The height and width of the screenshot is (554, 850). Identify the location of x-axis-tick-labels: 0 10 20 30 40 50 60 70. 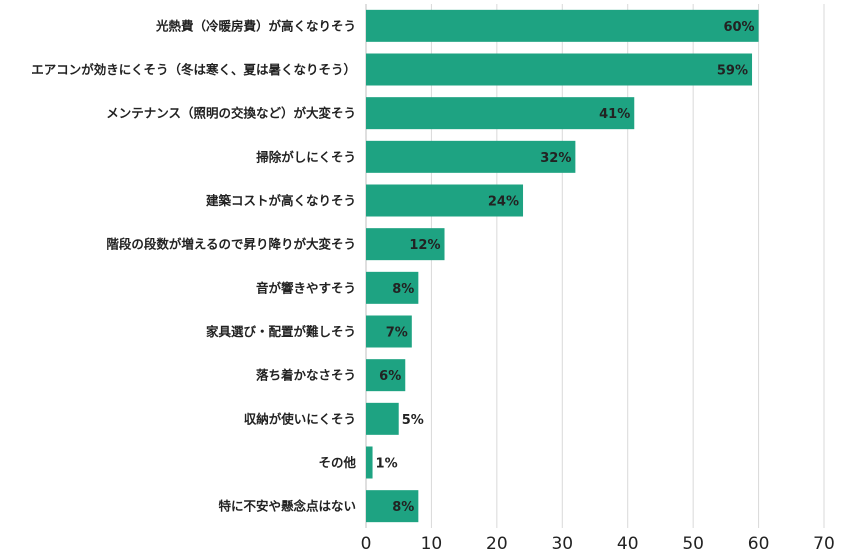
(598, 544).